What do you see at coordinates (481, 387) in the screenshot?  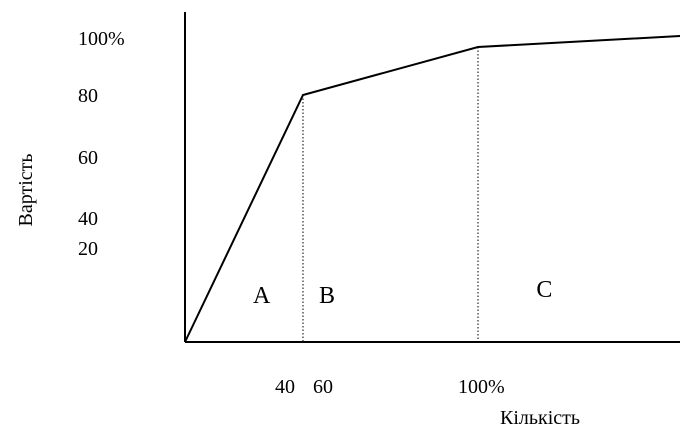 I see `x-tick-label: 100%` at bounding box center [481, 387].